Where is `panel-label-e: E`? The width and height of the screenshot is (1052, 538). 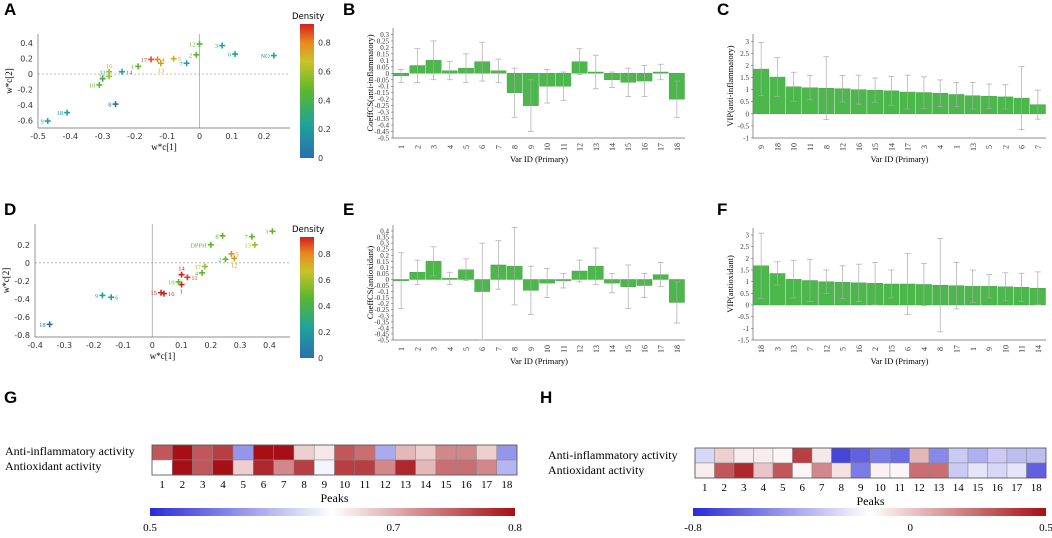 panel-label-e: E is located at coordinates (349, 209).